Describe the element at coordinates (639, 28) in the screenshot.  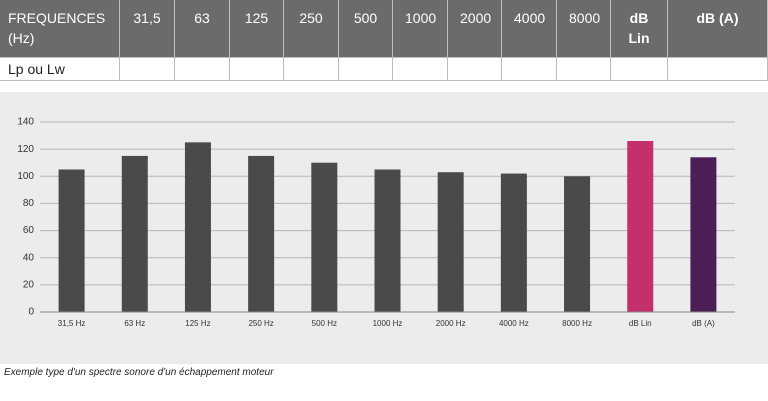
I see `header-cell: dB Lin` at that location.